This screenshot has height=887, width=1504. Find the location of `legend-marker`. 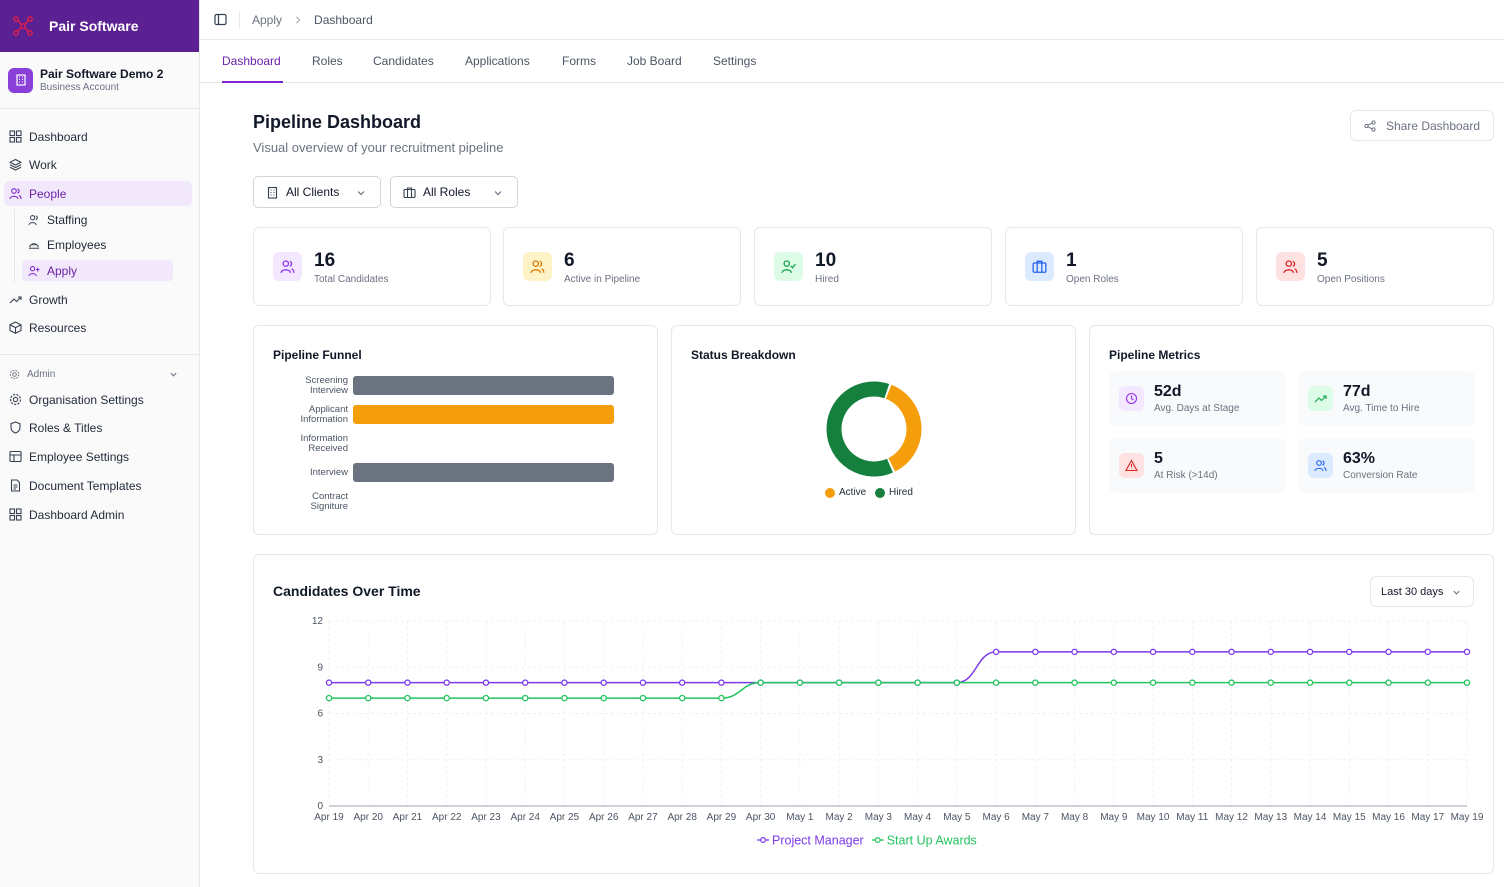

legend-marker is located at coordinates (877, 840).